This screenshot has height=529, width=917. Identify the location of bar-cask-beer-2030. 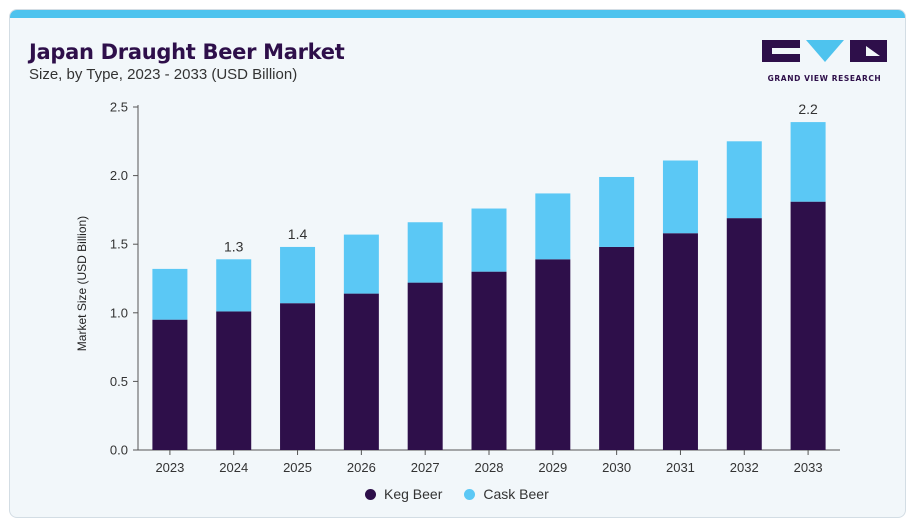
(617, 211).